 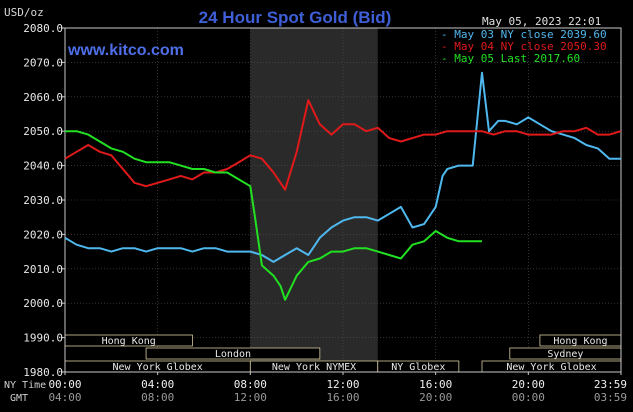 What do you see at coordinates (610, 384) in the screenshot?
I see `x-tick-label-ny: 23:59` at bounding box center [610, 384].